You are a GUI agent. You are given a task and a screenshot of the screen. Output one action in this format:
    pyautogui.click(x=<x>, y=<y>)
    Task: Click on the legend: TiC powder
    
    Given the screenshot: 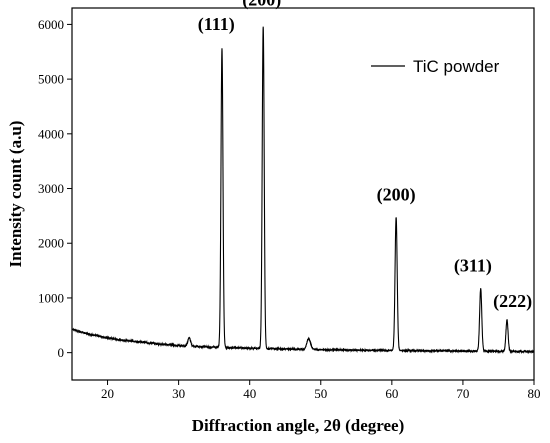 What is the action you would take?
    pyautogui.click(x=435, y=66)
    